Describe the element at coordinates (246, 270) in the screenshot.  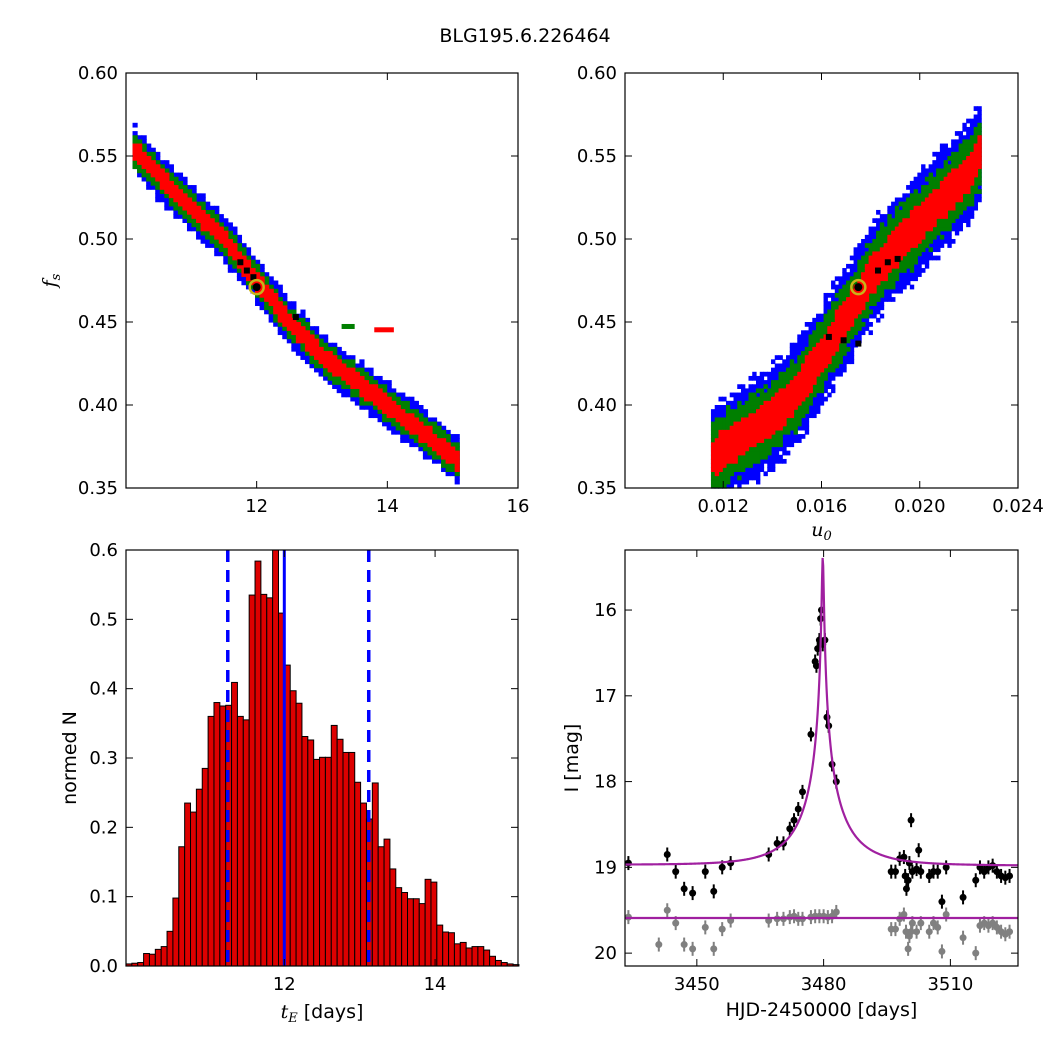
I see `black-cell` at that location.